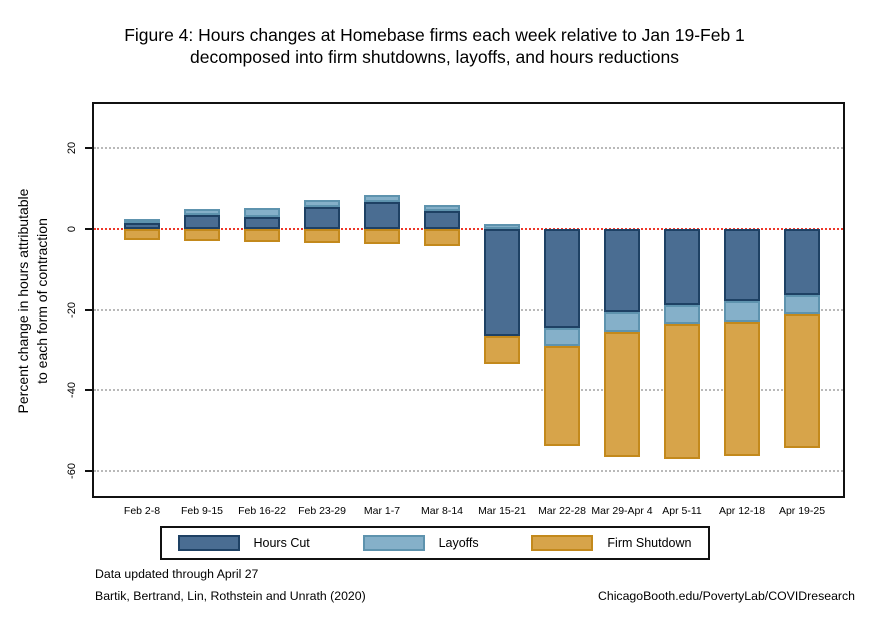  I want to click on y-tick-label: -40, so click(72, 390).